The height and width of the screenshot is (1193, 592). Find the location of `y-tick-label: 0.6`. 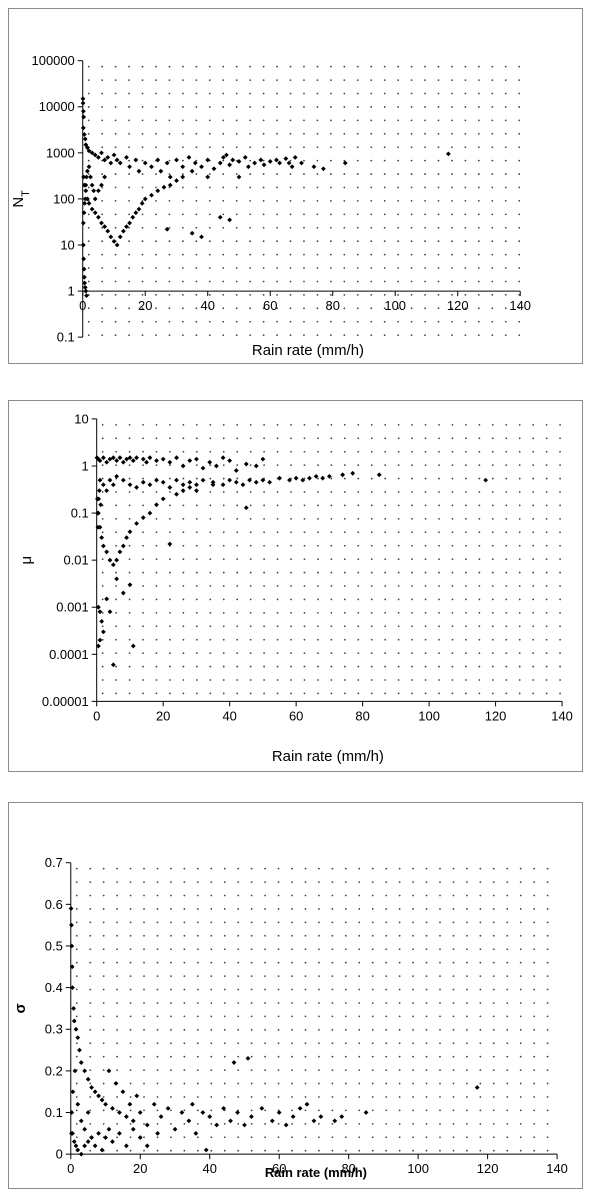

y-tick-label: 0.6 is located at coordinates (54, 904).